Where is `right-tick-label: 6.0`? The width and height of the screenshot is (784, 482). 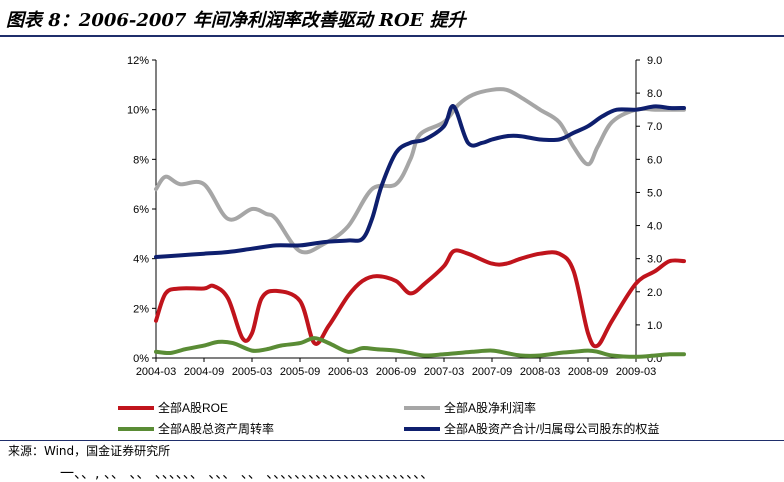
right-tick-label: 6.0 is located at coordinates (654, 160).